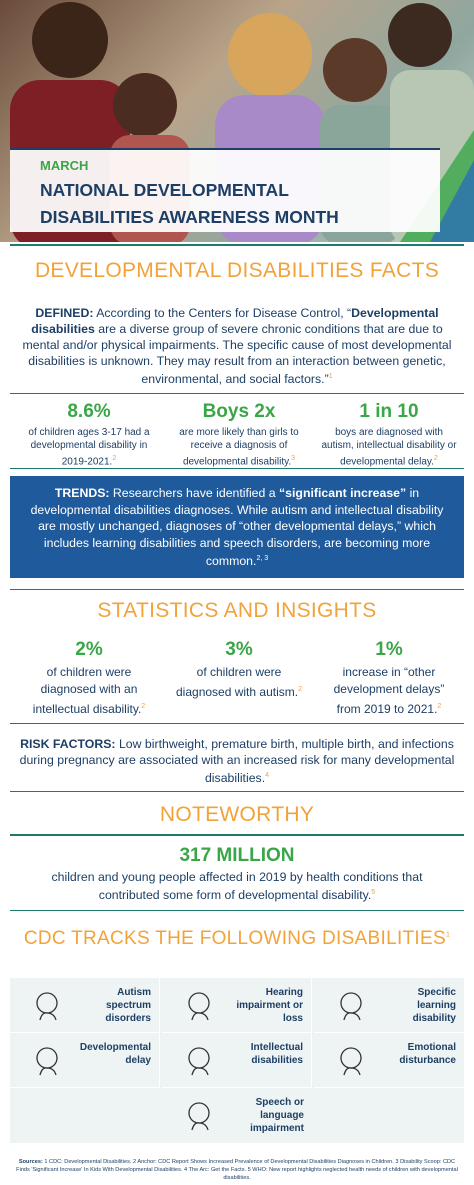 This screenshot has height=1185, width=474. I want to click on text: of children were diagnosed with autism., so click(237, 682).